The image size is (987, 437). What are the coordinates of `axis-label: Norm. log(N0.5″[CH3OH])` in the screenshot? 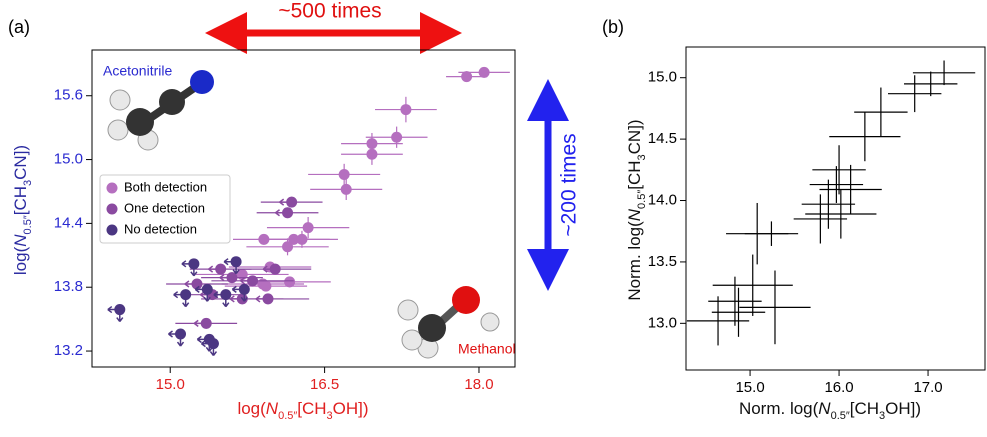 It's located at (830, 410).